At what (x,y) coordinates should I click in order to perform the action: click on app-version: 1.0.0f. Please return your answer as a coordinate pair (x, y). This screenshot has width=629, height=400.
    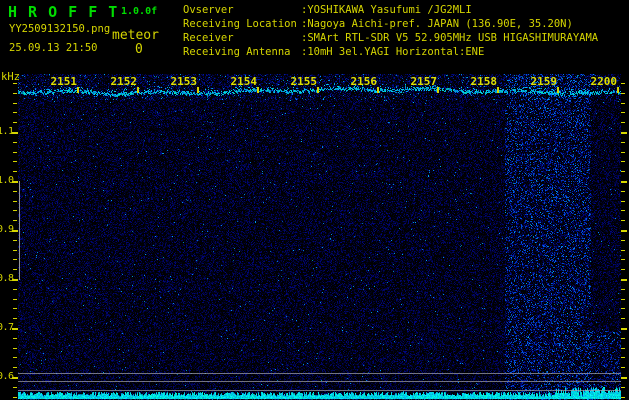
    Looking at the image, I should click on (139, 11).